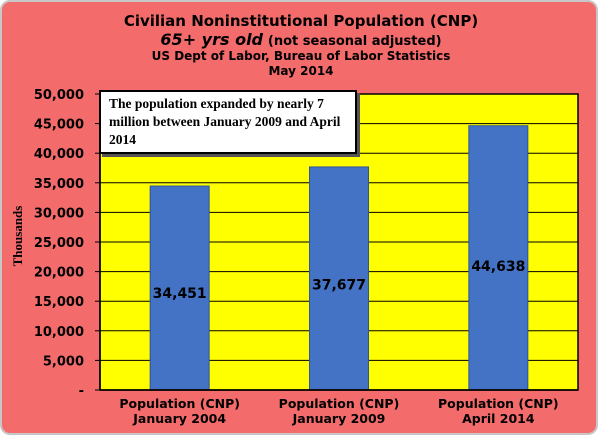 The width and height of the screenshot is (598, 435). What do you see at coordinates (59, 243) in the screenshot?
I see `y-tick-label: 25,000` at bounding box center [59, 243].